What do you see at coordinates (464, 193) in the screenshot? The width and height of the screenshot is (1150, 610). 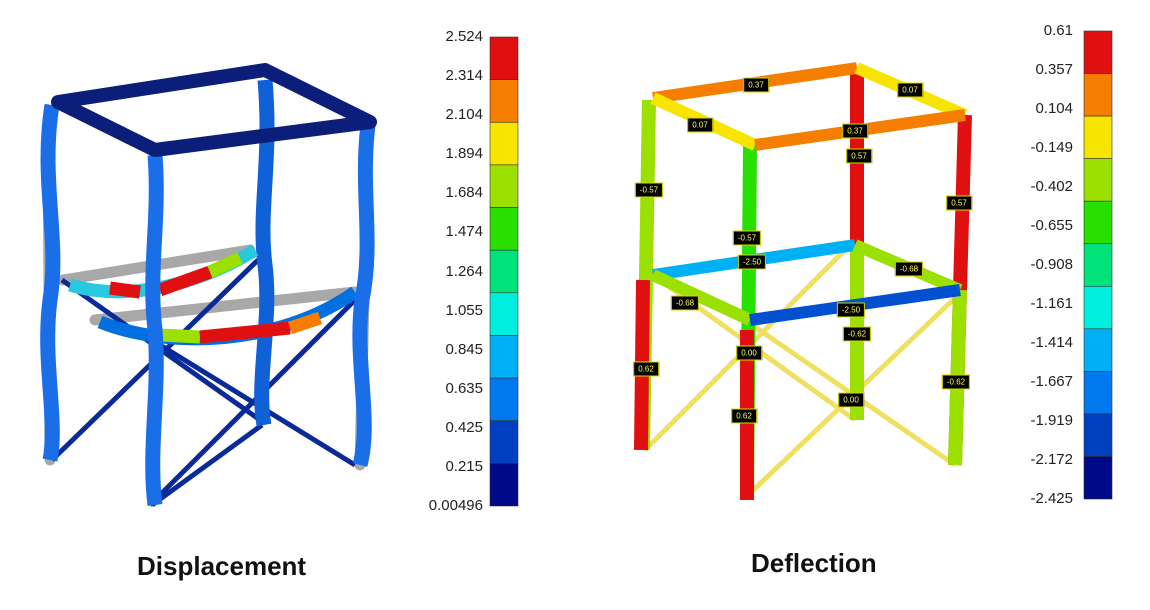 I see `colorbar-tick-label: 1.684` at bounding box center [464, 193].